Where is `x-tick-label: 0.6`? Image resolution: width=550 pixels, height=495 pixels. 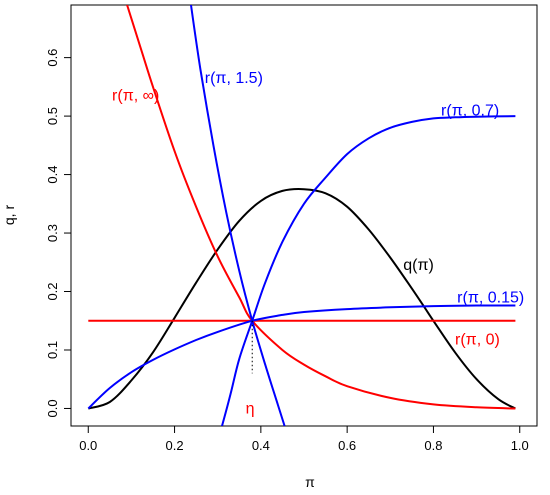 x-tick-label: 0.6 is located at coordinates (347, 445).